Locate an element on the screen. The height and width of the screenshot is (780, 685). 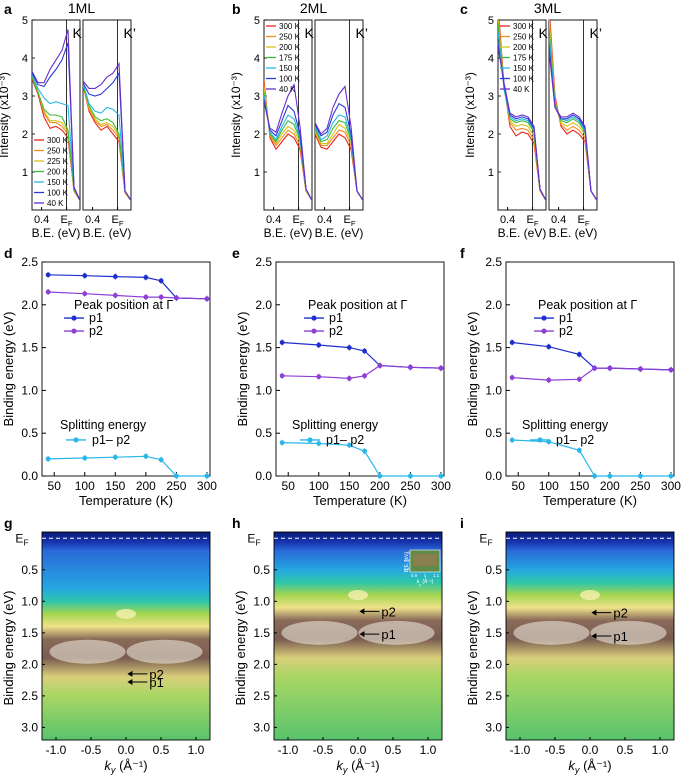
x-axis-label: Temperature (K) is located at coordinates (360, 500).